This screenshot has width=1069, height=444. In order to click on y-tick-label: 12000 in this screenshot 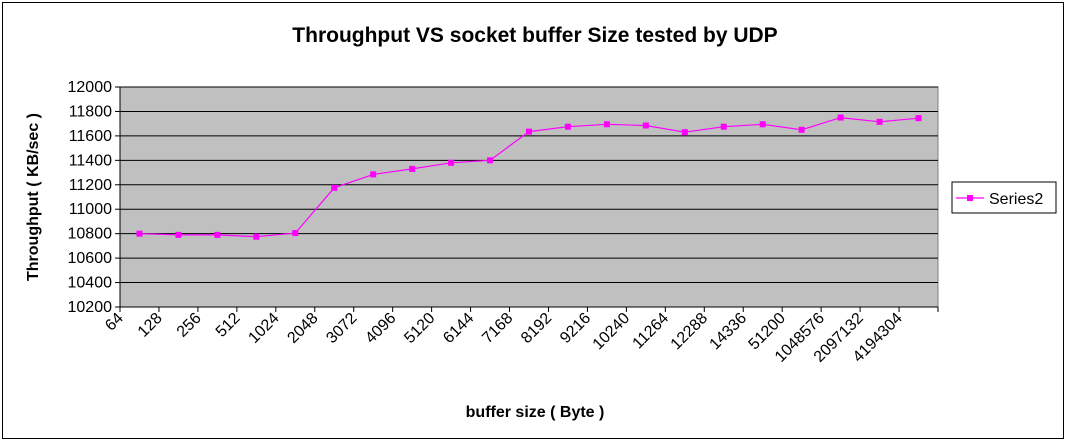, I will do `click(90, 87)`.